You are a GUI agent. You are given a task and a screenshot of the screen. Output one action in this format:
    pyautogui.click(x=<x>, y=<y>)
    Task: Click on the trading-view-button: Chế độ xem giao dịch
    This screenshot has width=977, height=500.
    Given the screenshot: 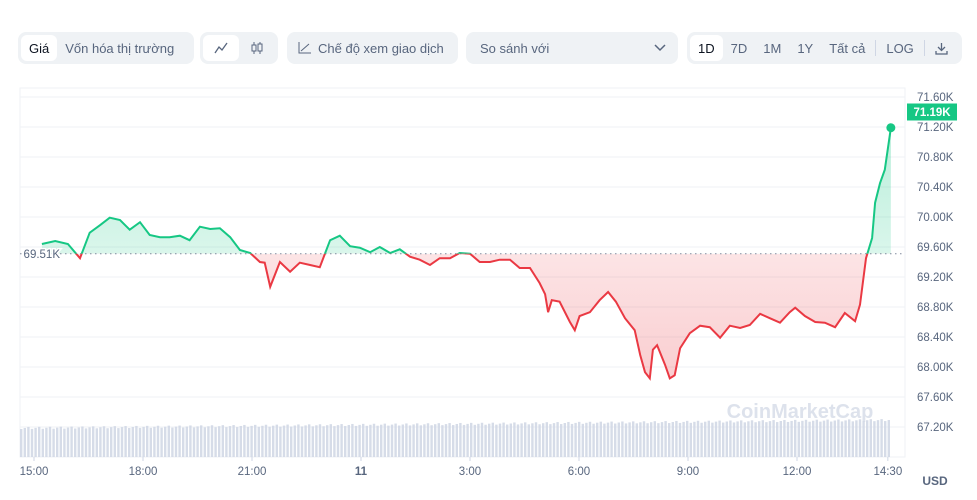 What is the action you would take?
    pyautogui.click(x=372, y=48)
    